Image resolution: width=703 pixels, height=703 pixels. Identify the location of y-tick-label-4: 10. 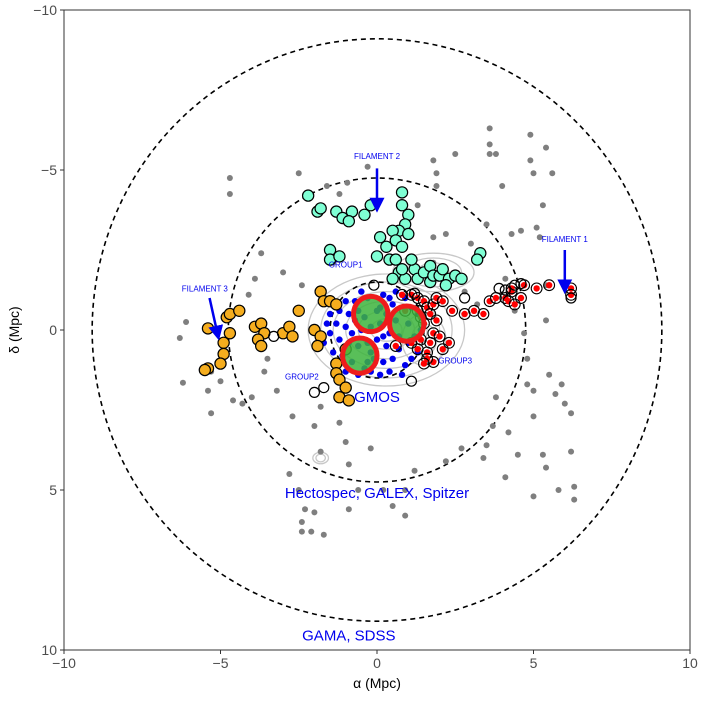
(49, 650).